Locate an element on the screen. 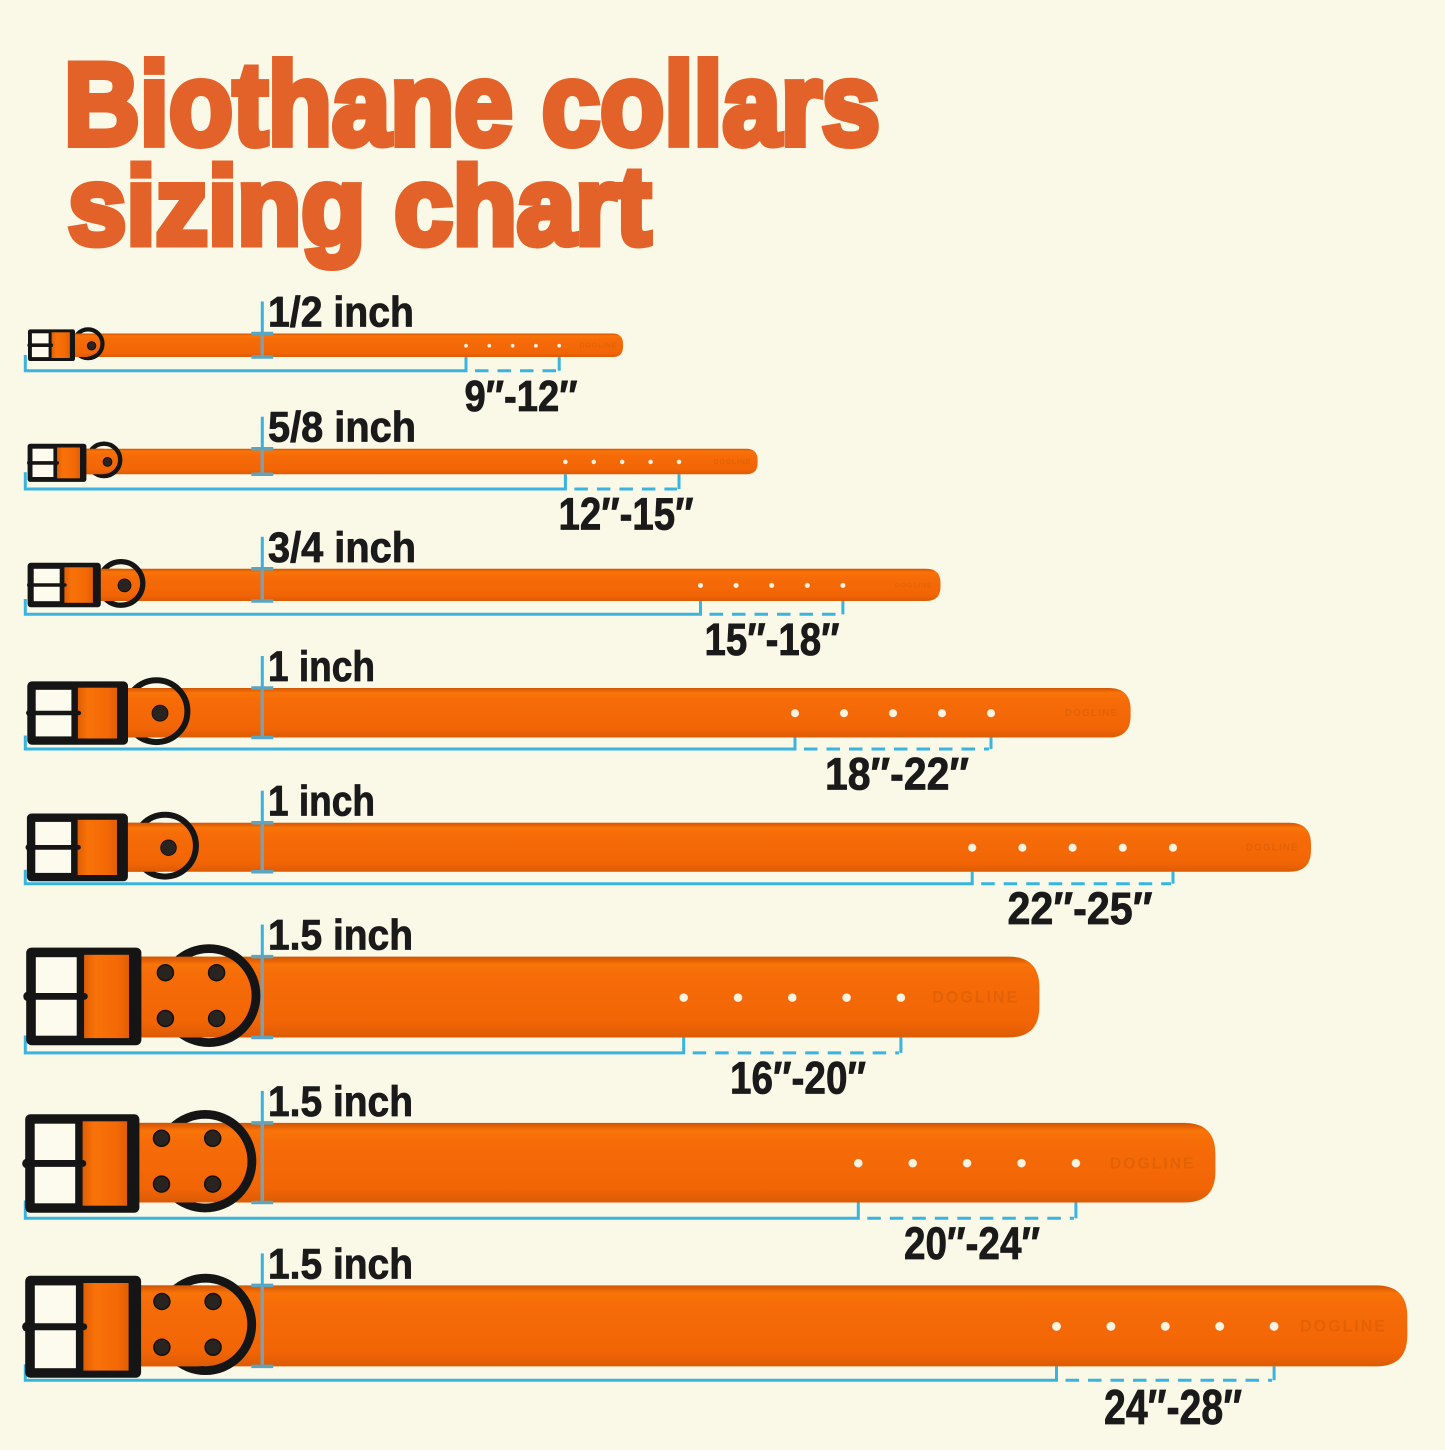 The height and width of the screenshot is (1450, 1445). svg-text: 1/2 inch is located at coordinates (341, 313).